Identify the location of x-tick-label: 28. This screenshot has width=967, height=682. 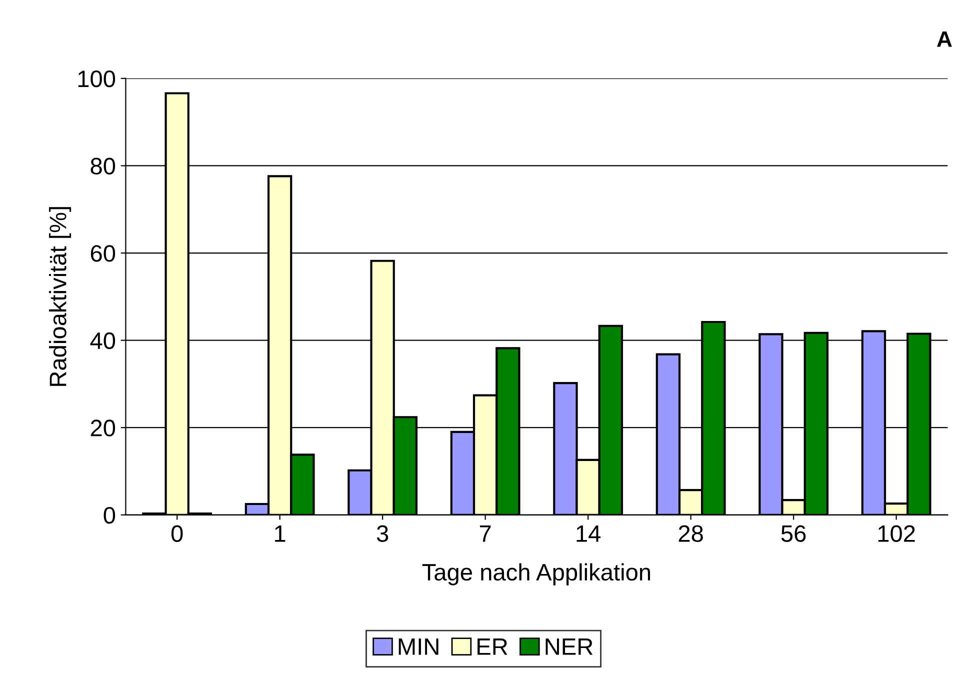
(690, 533).